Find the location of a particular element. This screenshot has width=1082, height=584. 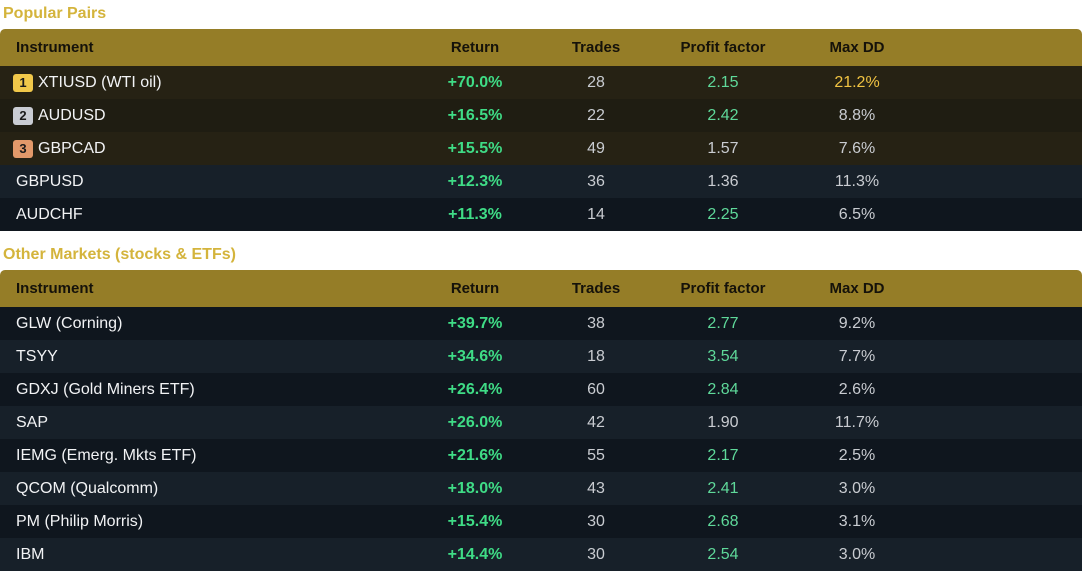

profit-factor-cell: 1.90 is located at coordinates (723, 422).